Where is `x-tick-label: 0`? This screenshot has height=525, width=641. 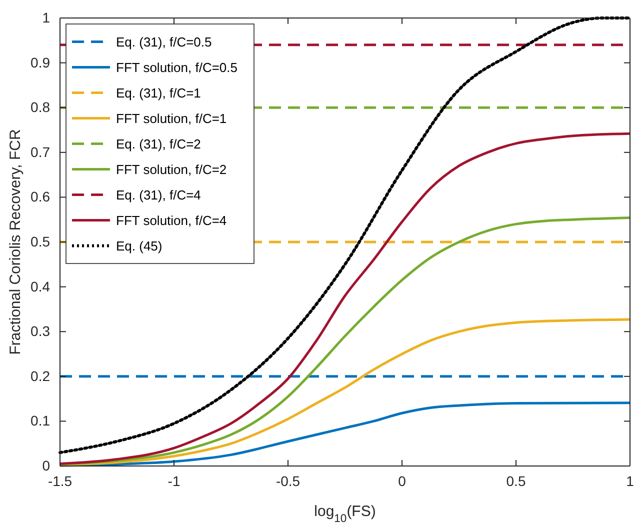
x-tick-label: 0 is located at coordinates (402, 480).